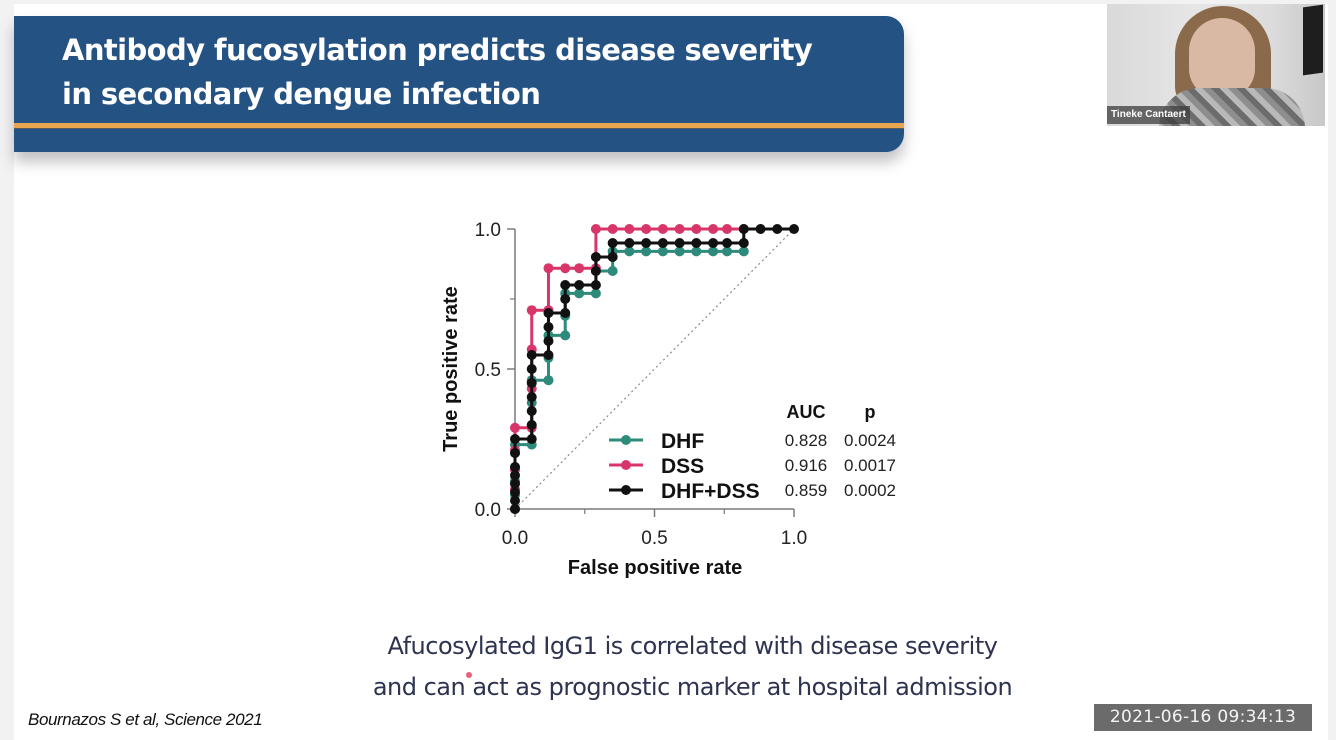  Describe the element at coordinates (301, 94) in the screenshot. I see `slide-title-line-2: in secondary dengue infection` at that location.